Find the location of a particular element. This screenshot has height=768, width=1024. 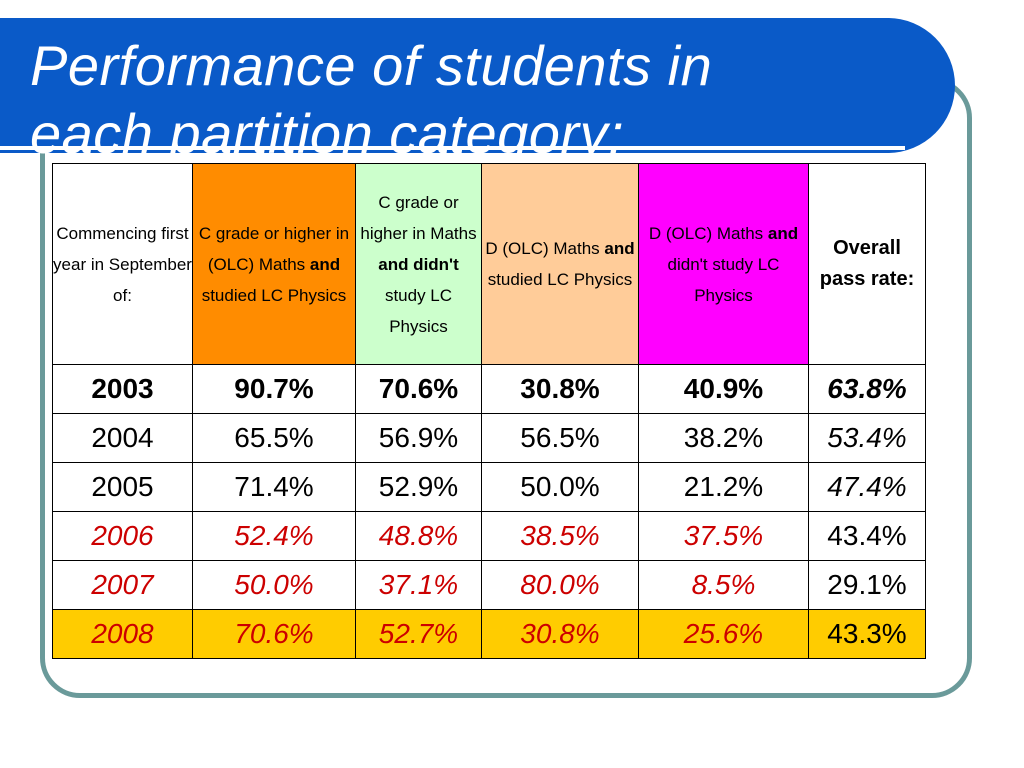

year-cell: 2005 is located at coordinates (122, 487).